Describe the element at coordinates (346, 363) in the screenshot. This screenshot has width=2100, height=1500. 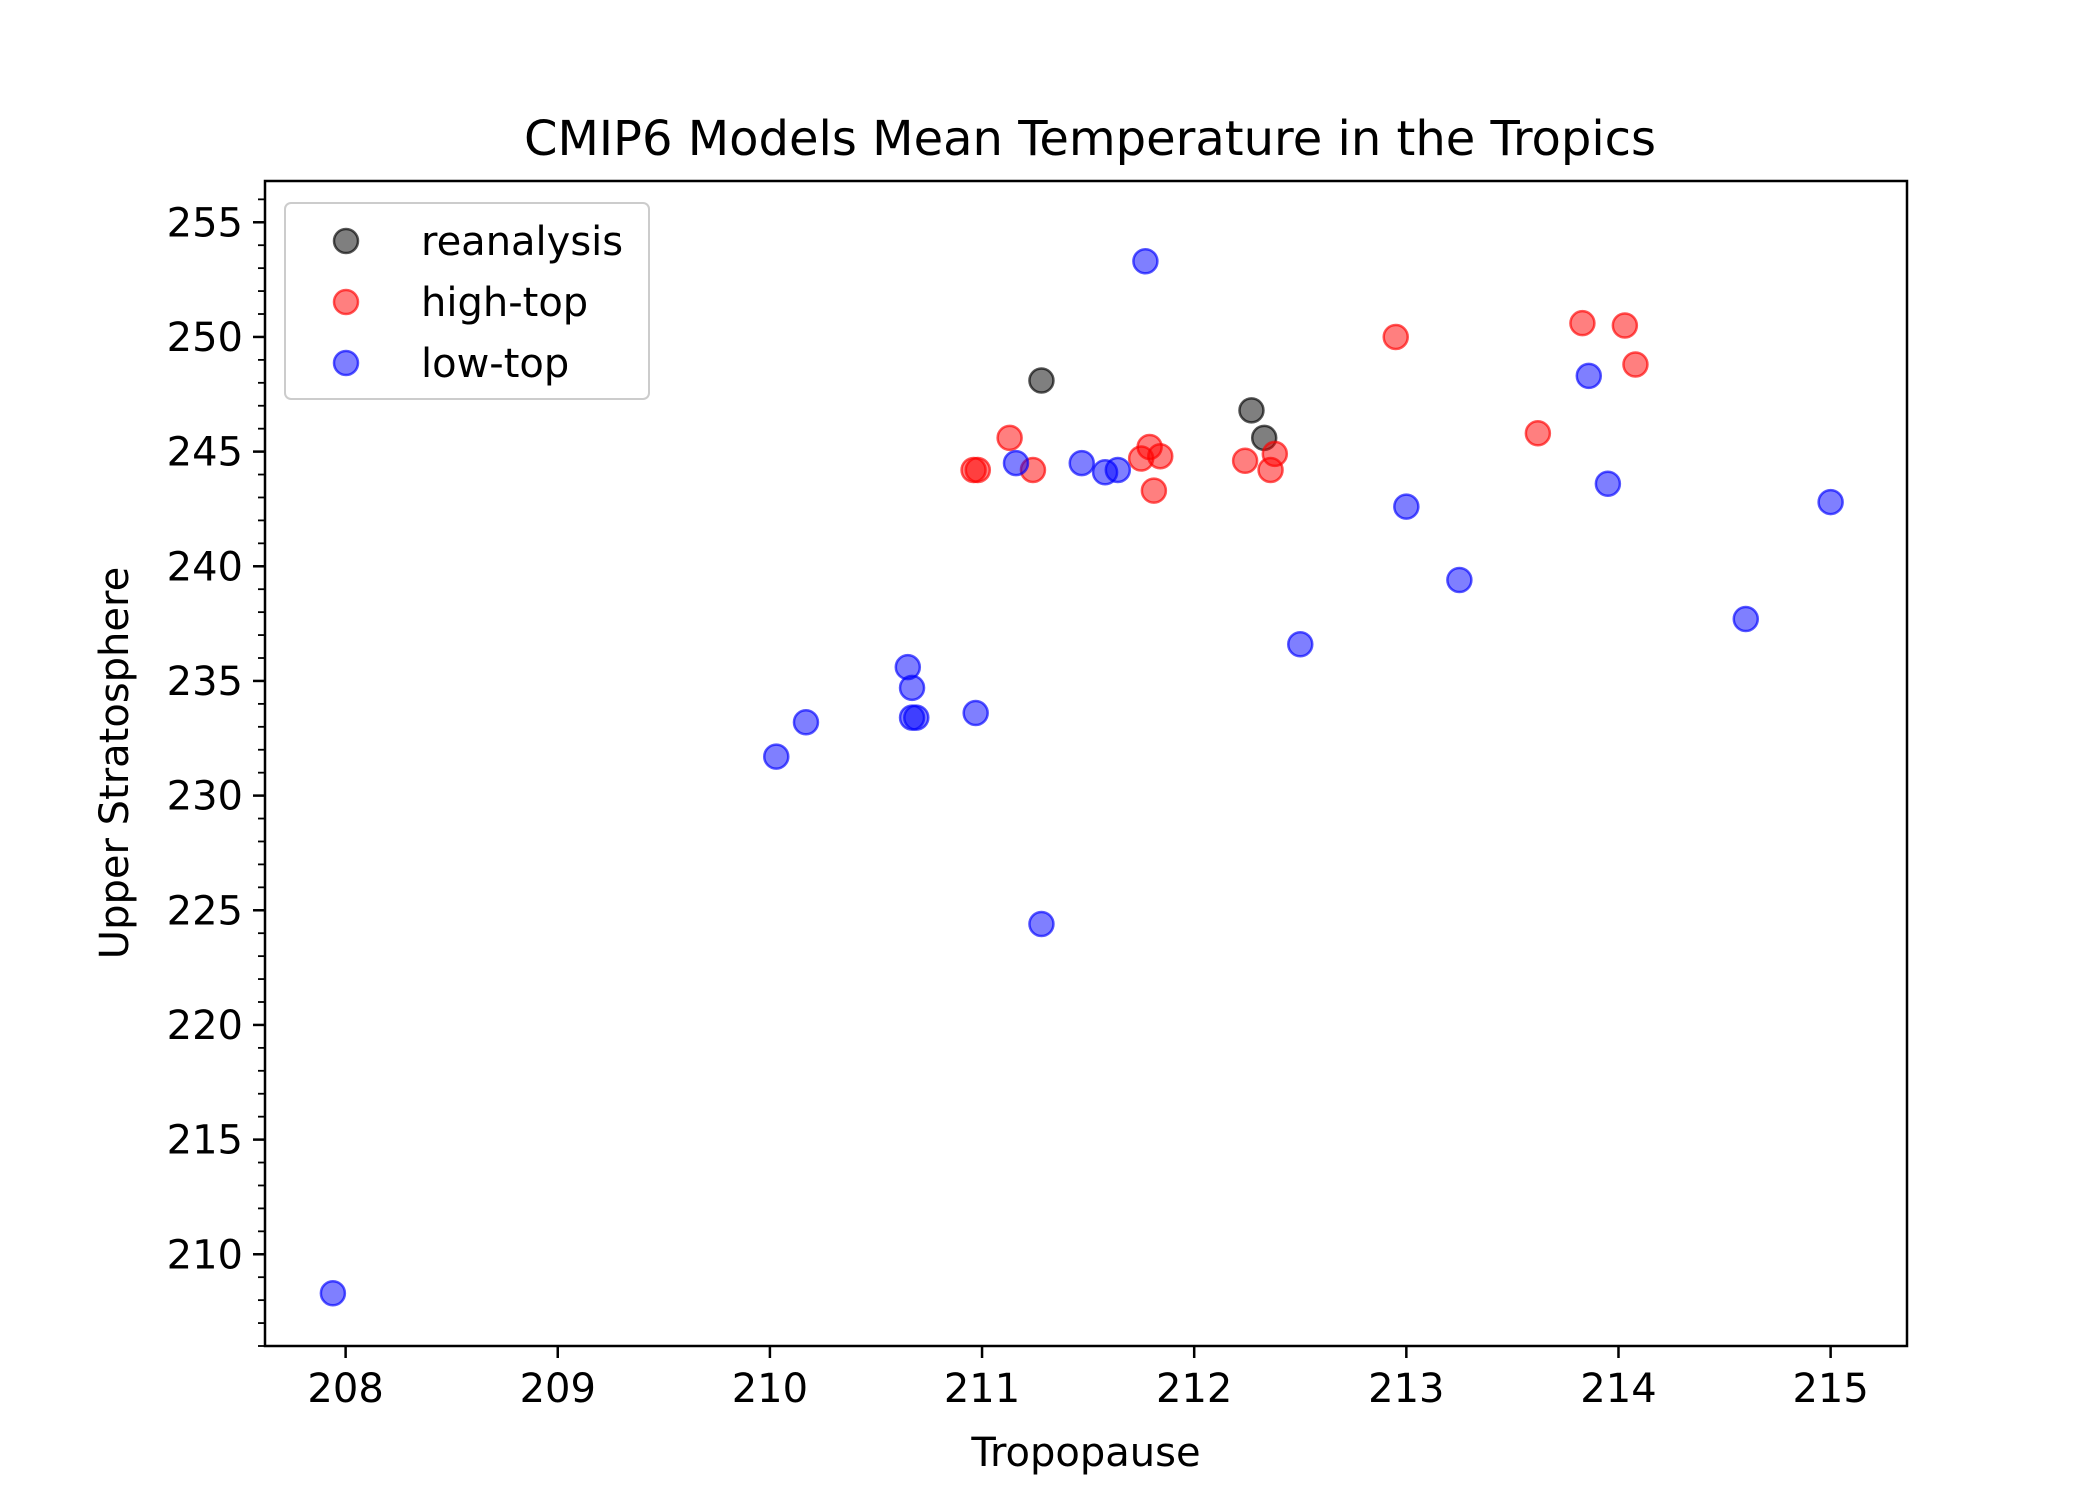
I see `legend-marker-low-top` at that location.